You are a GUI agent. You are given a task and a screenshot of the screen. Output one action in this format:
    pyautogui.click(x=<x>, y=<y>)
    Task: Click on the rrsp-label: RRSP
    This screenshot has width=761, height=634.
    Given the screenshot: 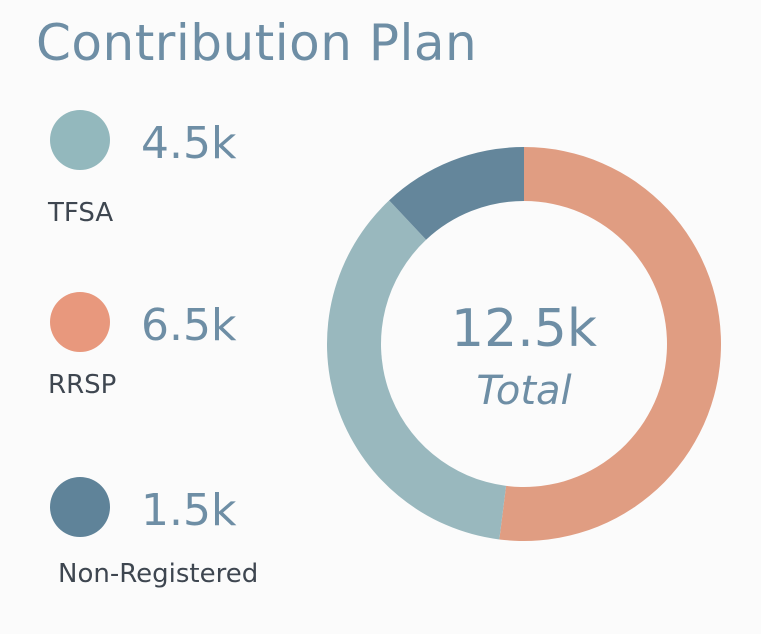 What is the action you would take?
    pyautogui.click(x=82, y=385)
    